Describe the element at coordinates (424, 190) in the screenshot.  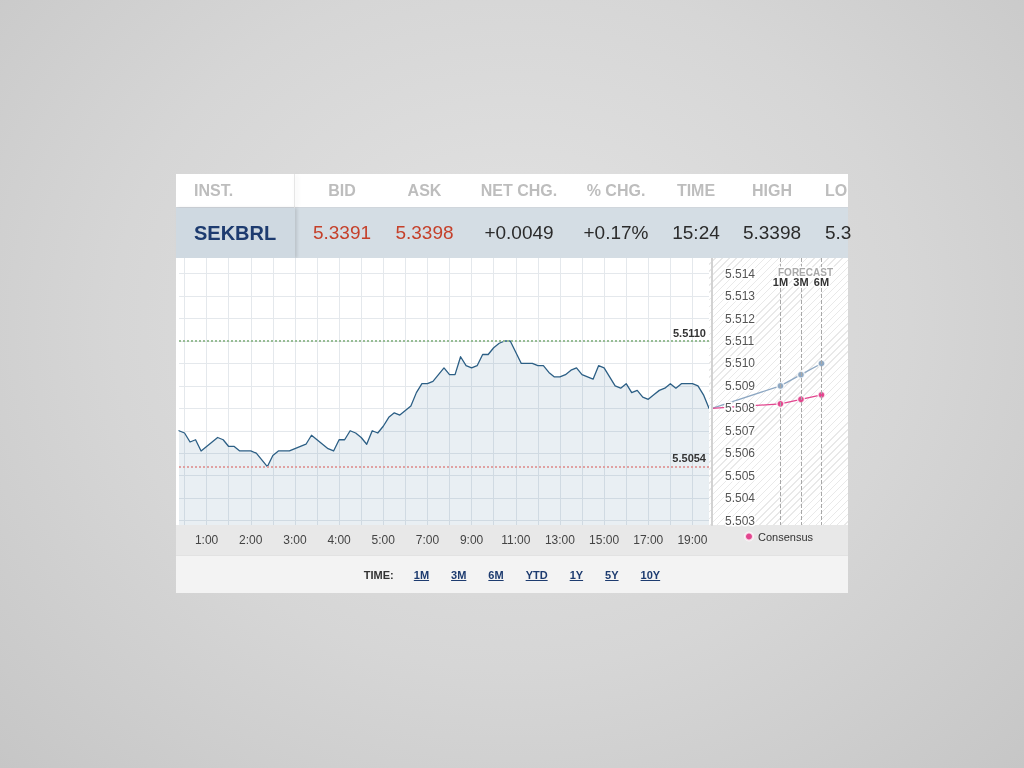
I see `category-label: ASK` at that location.